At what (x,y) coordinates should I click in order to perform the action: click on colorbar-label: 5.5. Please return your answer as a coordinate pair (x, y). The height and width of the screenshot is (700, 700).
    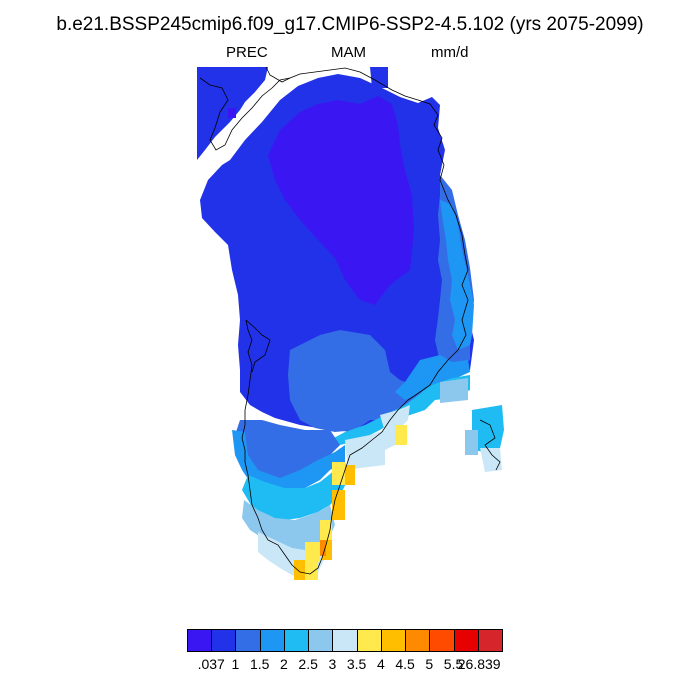
    Looking at the image, I should click on (453, 664).